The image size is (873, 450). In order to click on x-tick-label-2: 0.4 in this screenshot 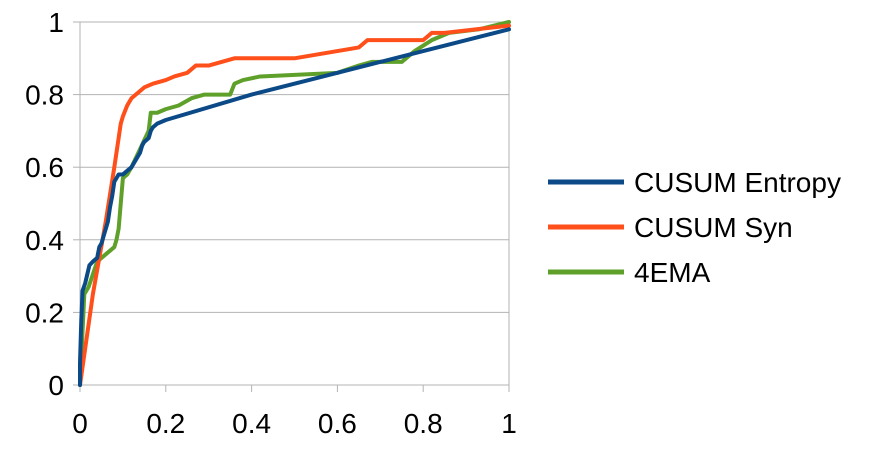, I will do `click(251, 423)`.